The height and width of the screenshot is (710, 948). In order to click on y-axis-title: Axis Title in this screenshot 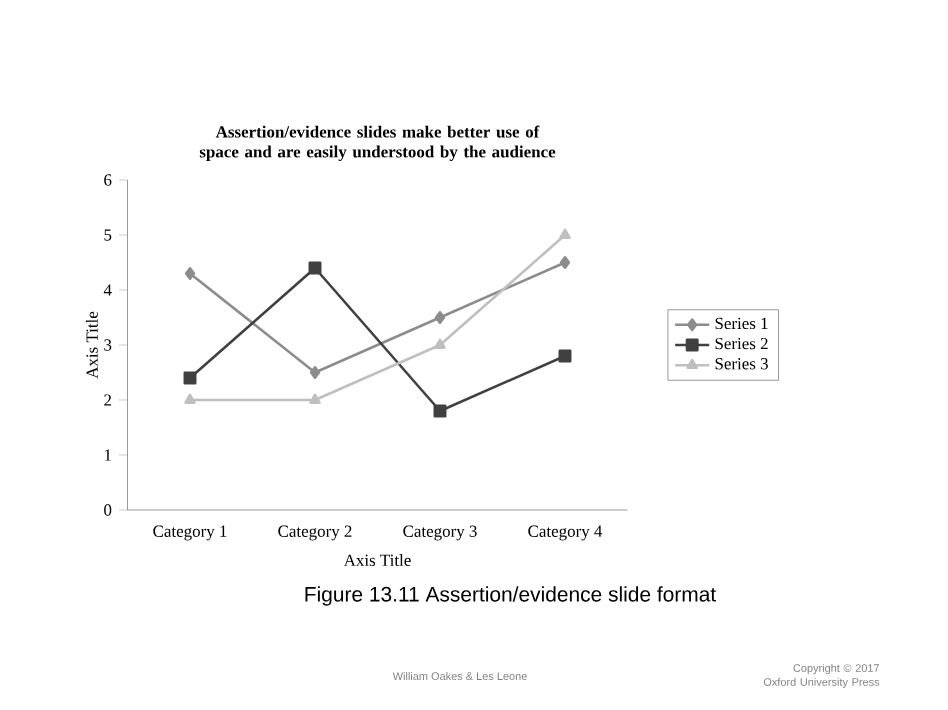, I will do `click(91, 345)`.